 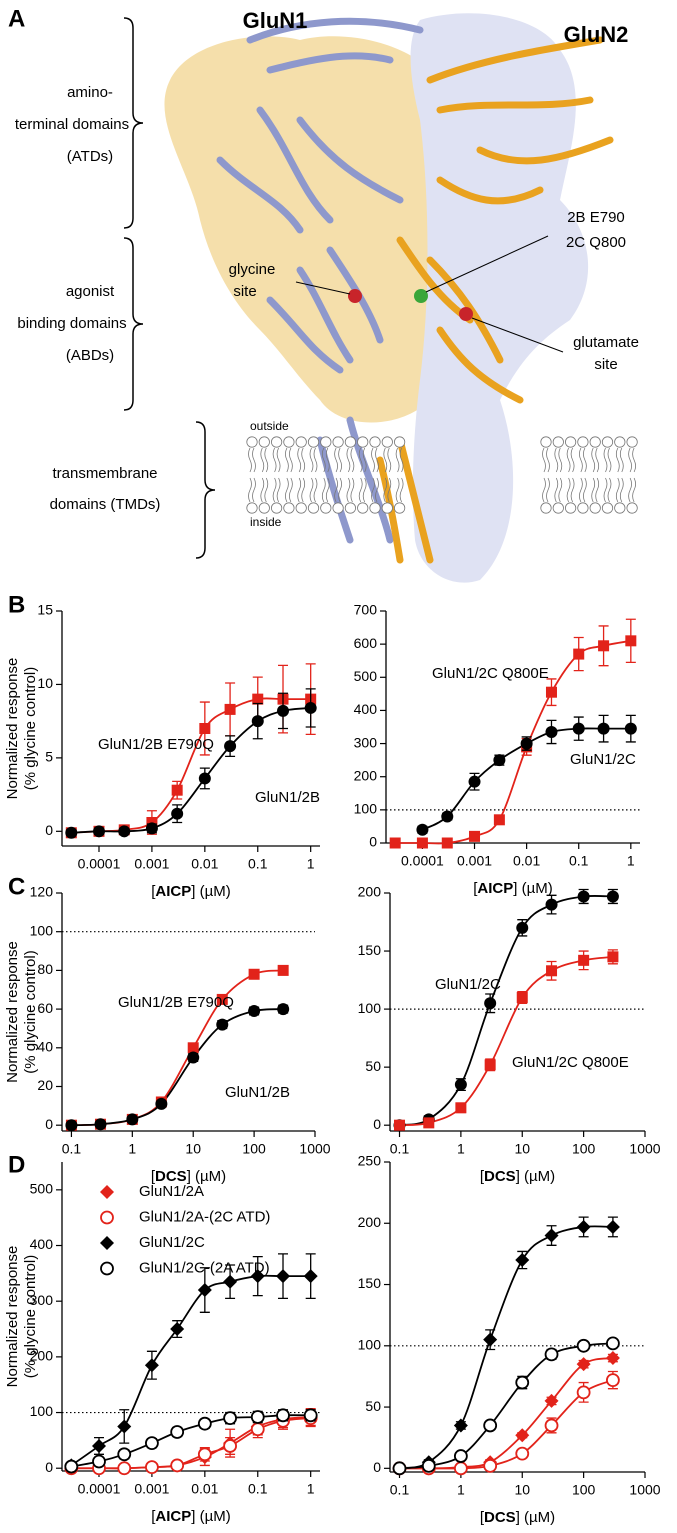 What do you see at coordinates (366, 610) in the screenshot?
I see `y-tick-label: 700` at bounding box center [366, 610].